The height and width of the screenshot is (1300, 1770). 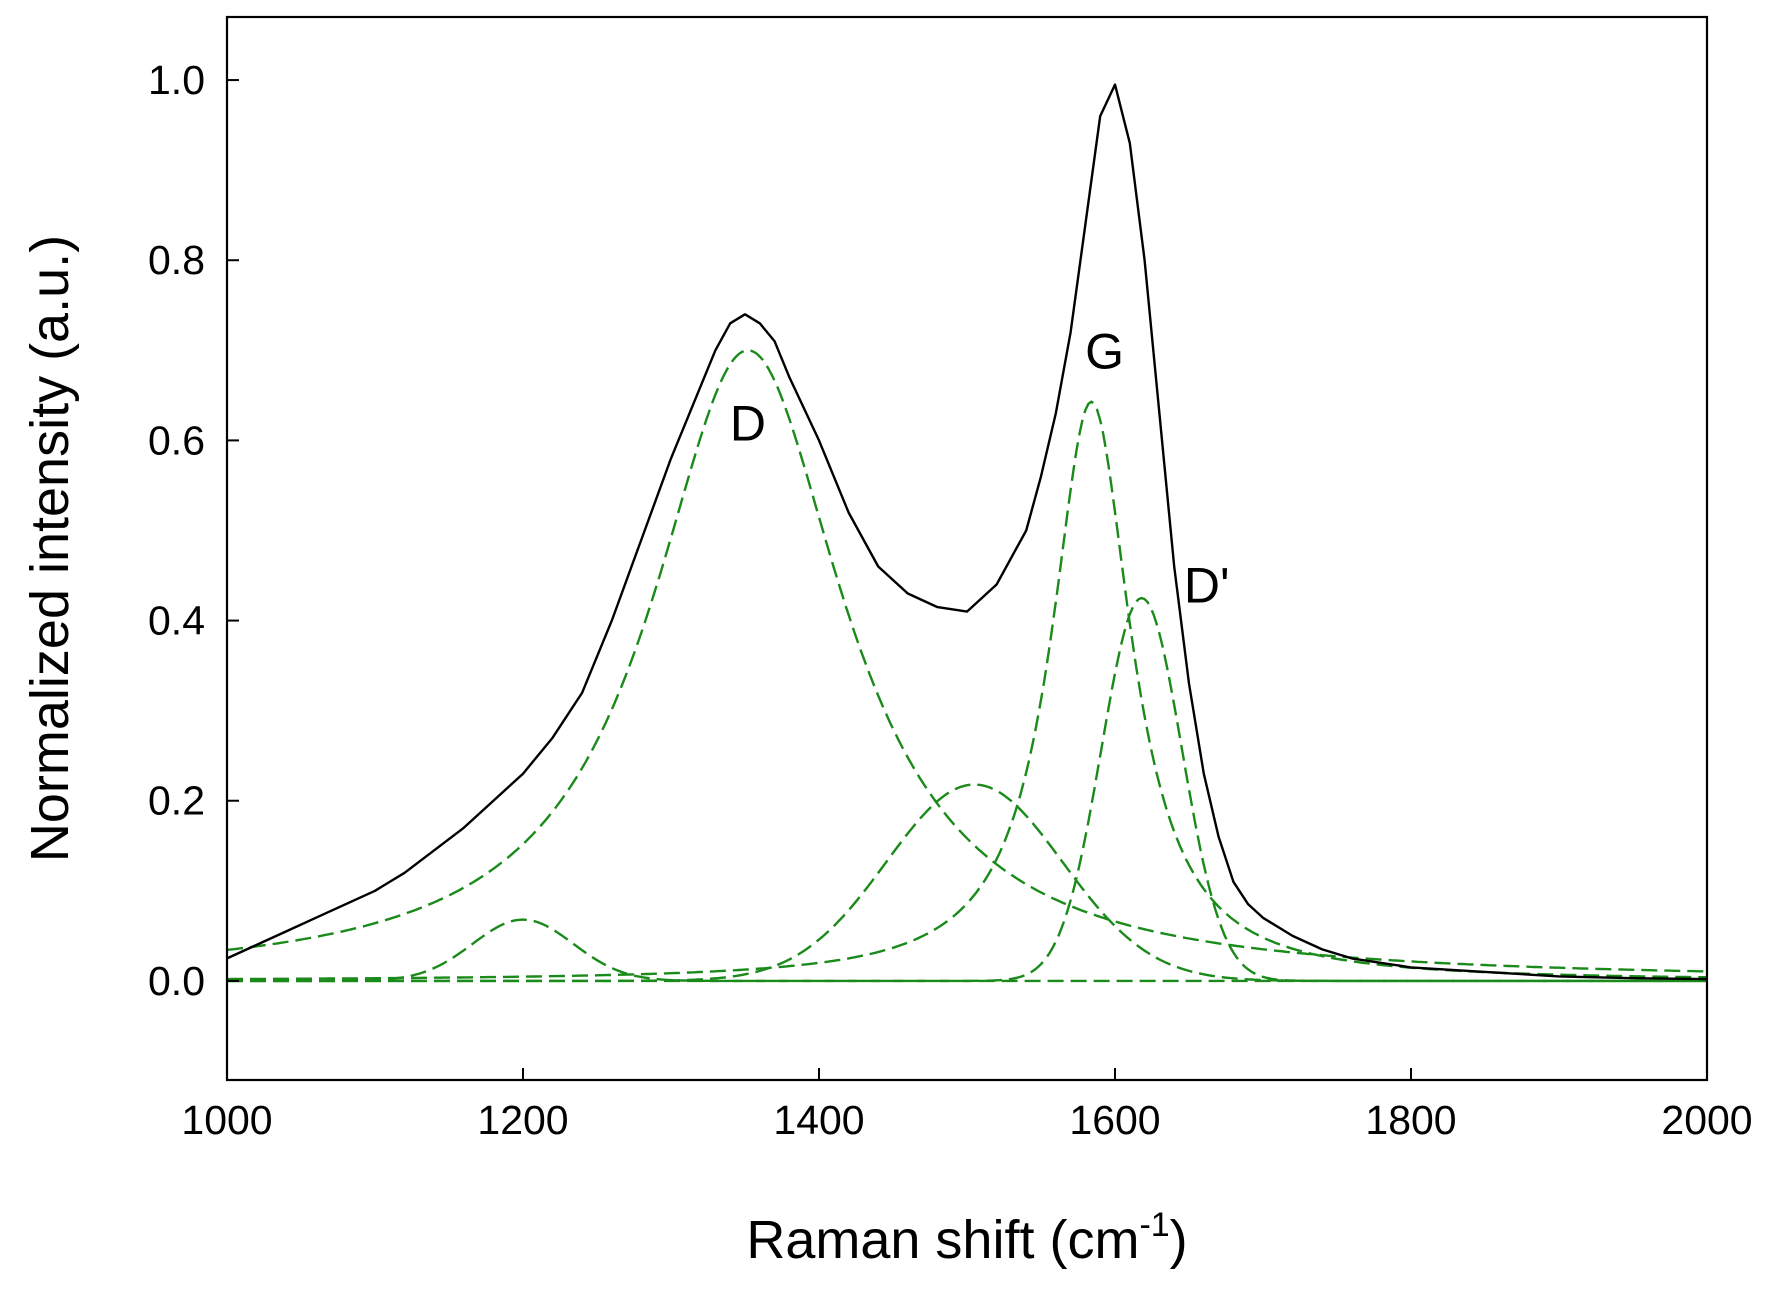 What do you see at coordinates (176, 801) in the screenshot?
I see `y-tick-label: 0.2` at bounding box center [176, 801].